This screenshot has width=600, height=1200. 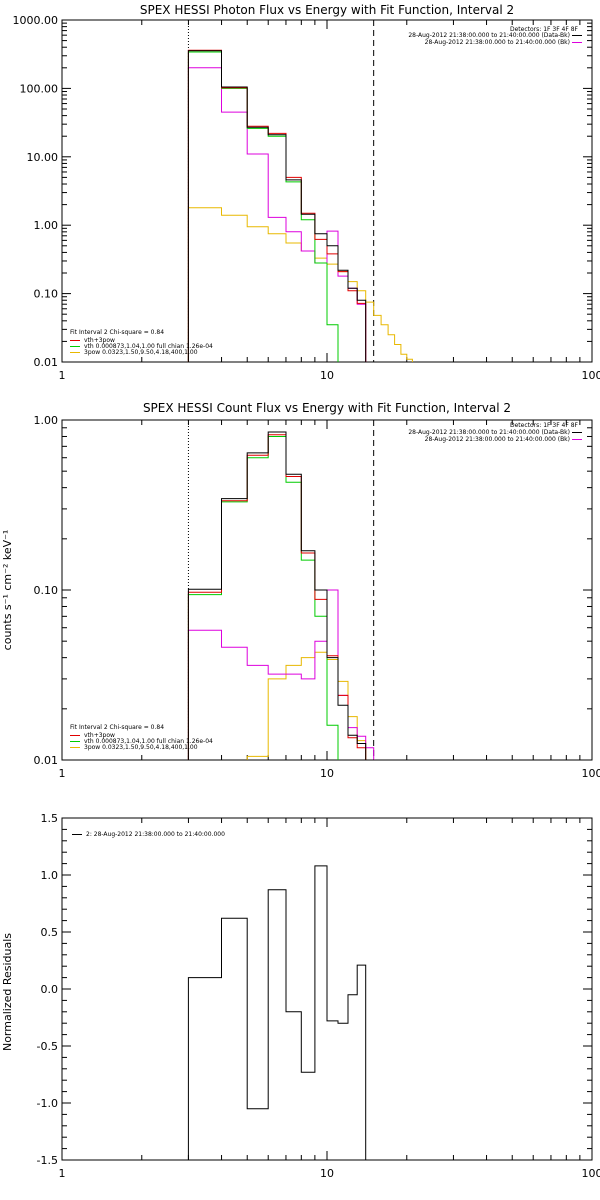 What do you see at coordinates (7, 992) in the screenshot?
I see `residuals-y-axis-label: Normalized Residuals` at bounding box center [7, 992].